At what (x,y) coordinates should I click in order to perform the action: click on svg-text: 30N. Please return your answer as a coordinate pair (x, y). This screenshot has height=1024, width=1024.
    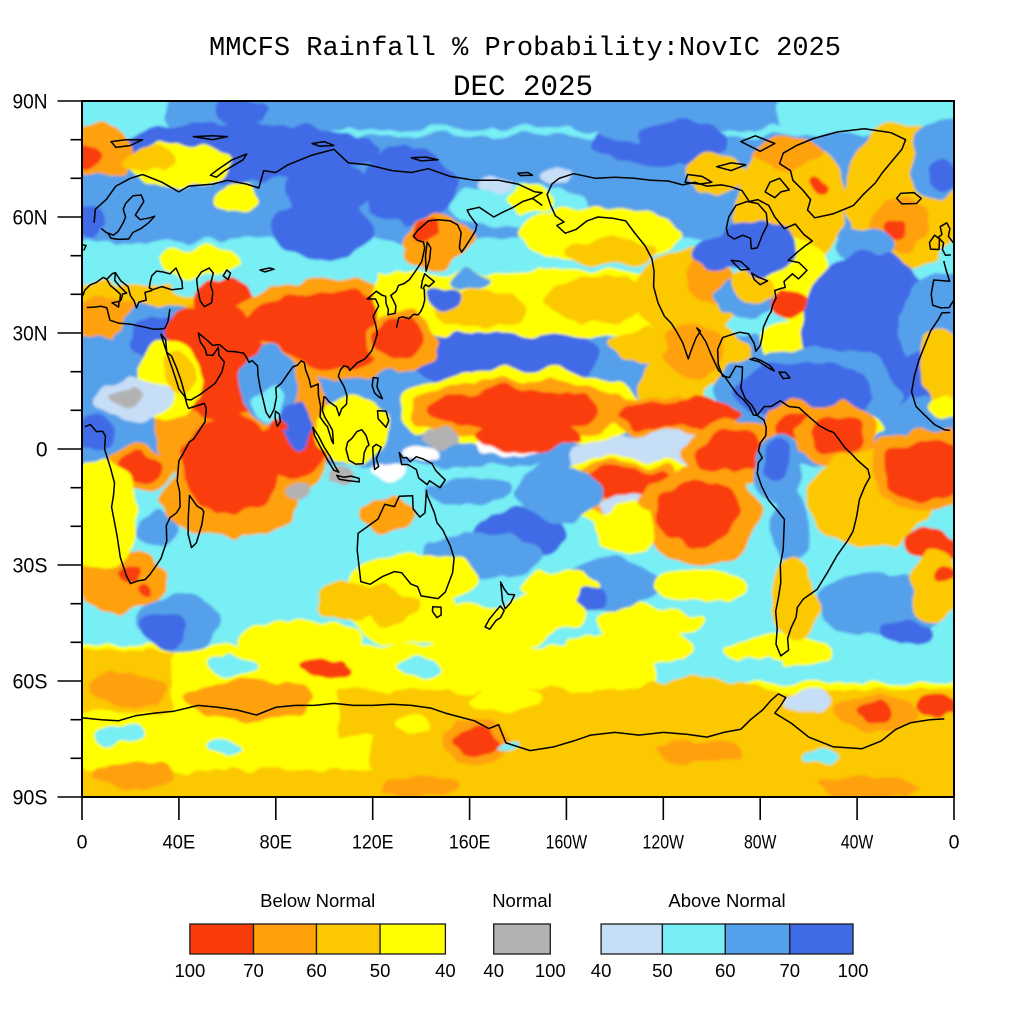
    Looking at the image, I should click on (30, 333).